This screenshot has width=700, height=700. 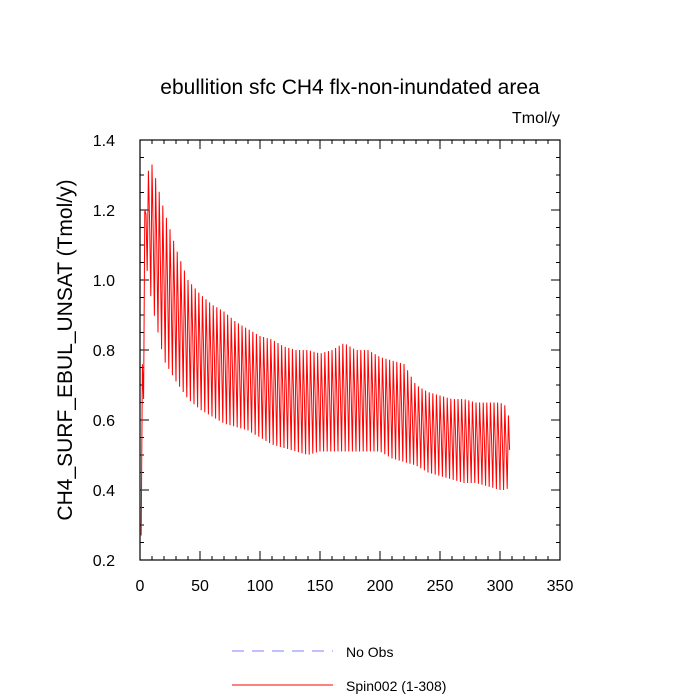 I want to click on legend-label-spin002: Spin002 (1-308), so click(x=396, y=686).